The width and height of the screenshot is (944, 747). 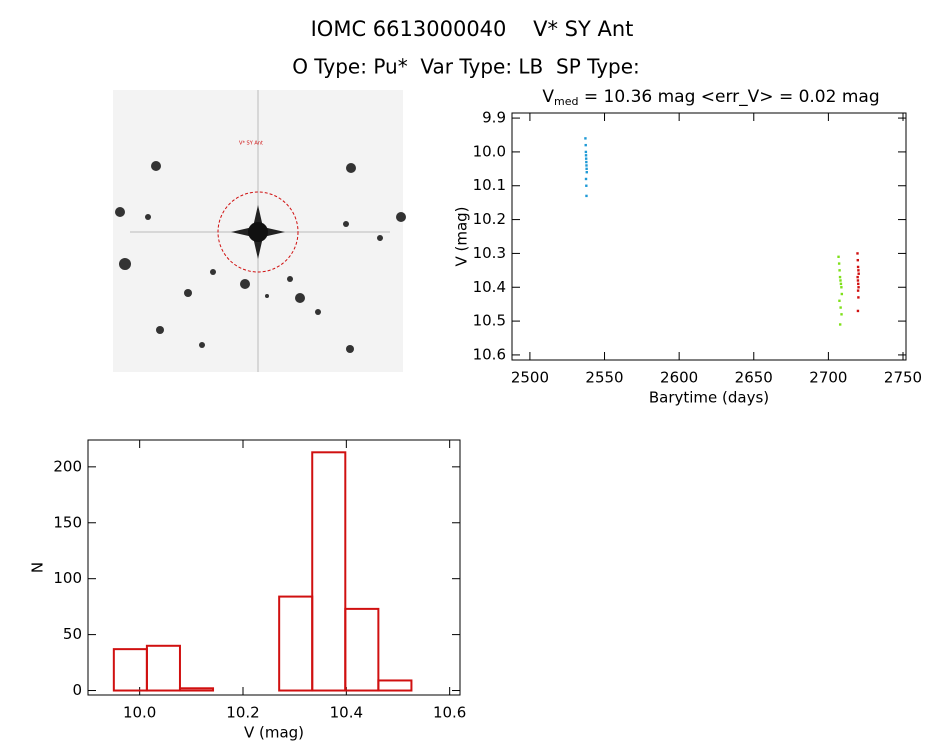 What do you see at coordinates (828, 378) in the screenshot?
I see `x-tick-label: 2700` at bounding box center [828, 378].